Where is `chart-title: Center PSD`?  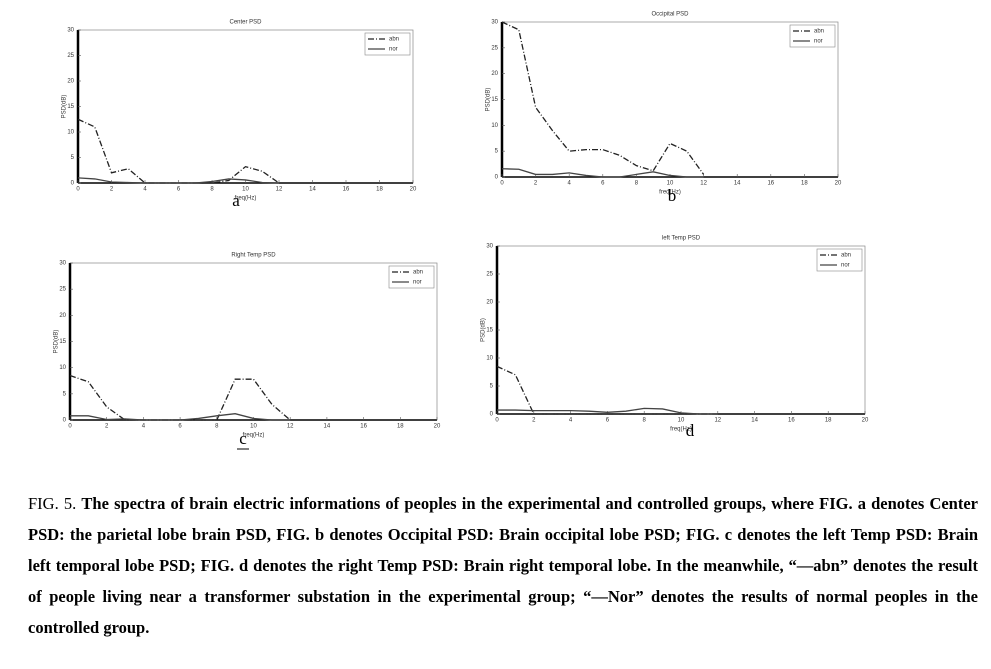
chart-title: Center PSD is located at coordinates (245, 23).